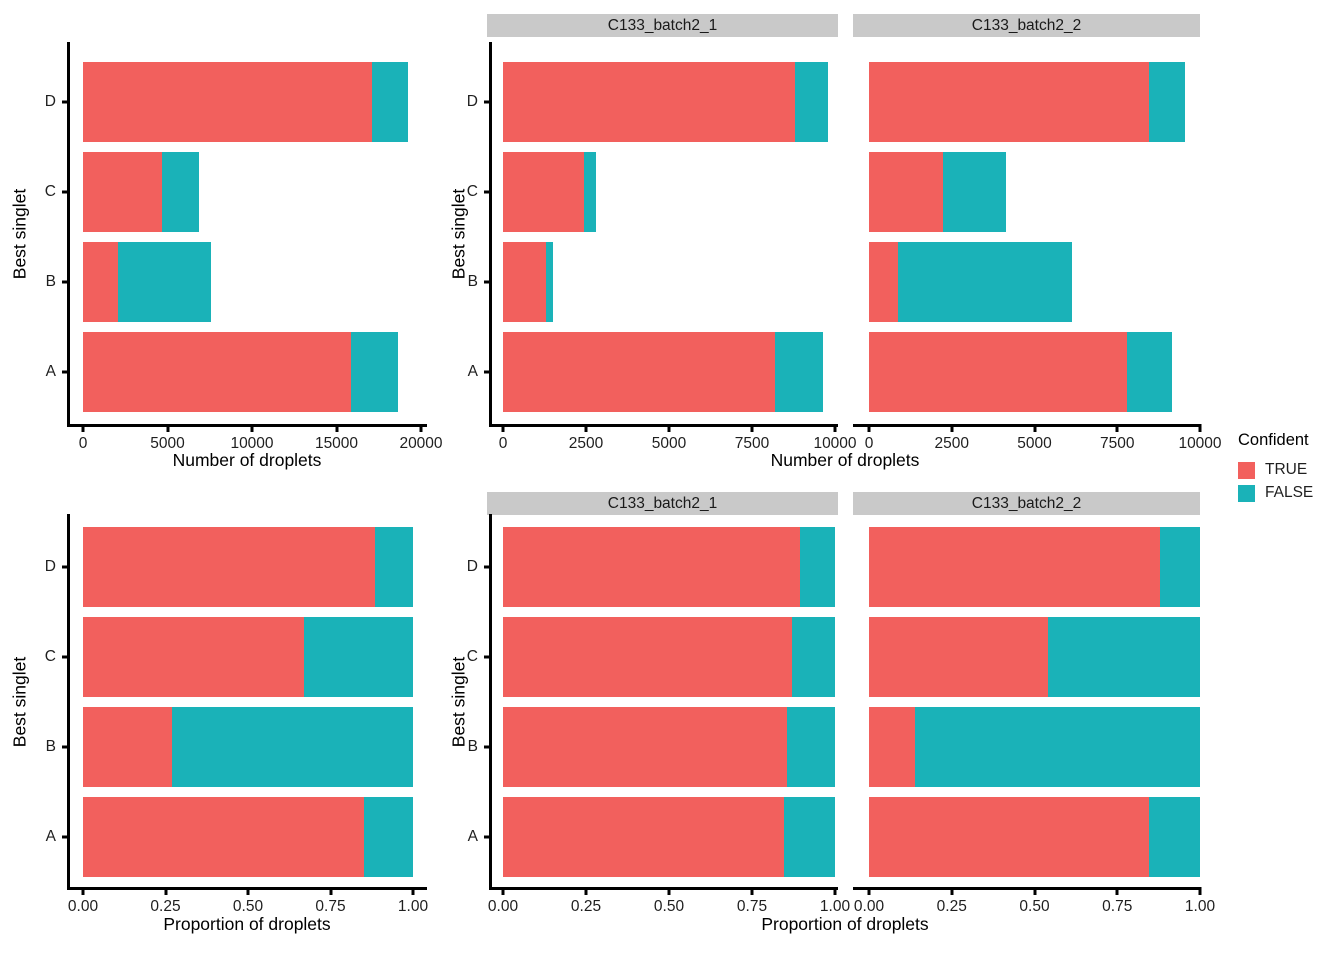  What do you see at coordinates (1290, 469) in the screenshot?
I see `legend: Confident TRUE FALSE` at bounding box center [1290, 469].